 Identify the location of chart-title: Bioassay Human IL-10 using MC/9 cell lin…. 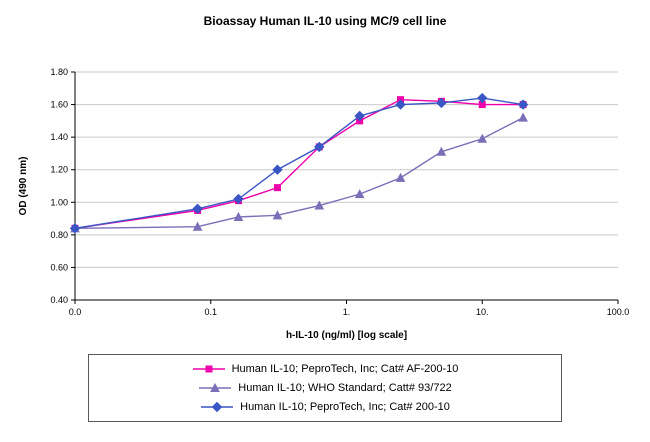
(325, 21).